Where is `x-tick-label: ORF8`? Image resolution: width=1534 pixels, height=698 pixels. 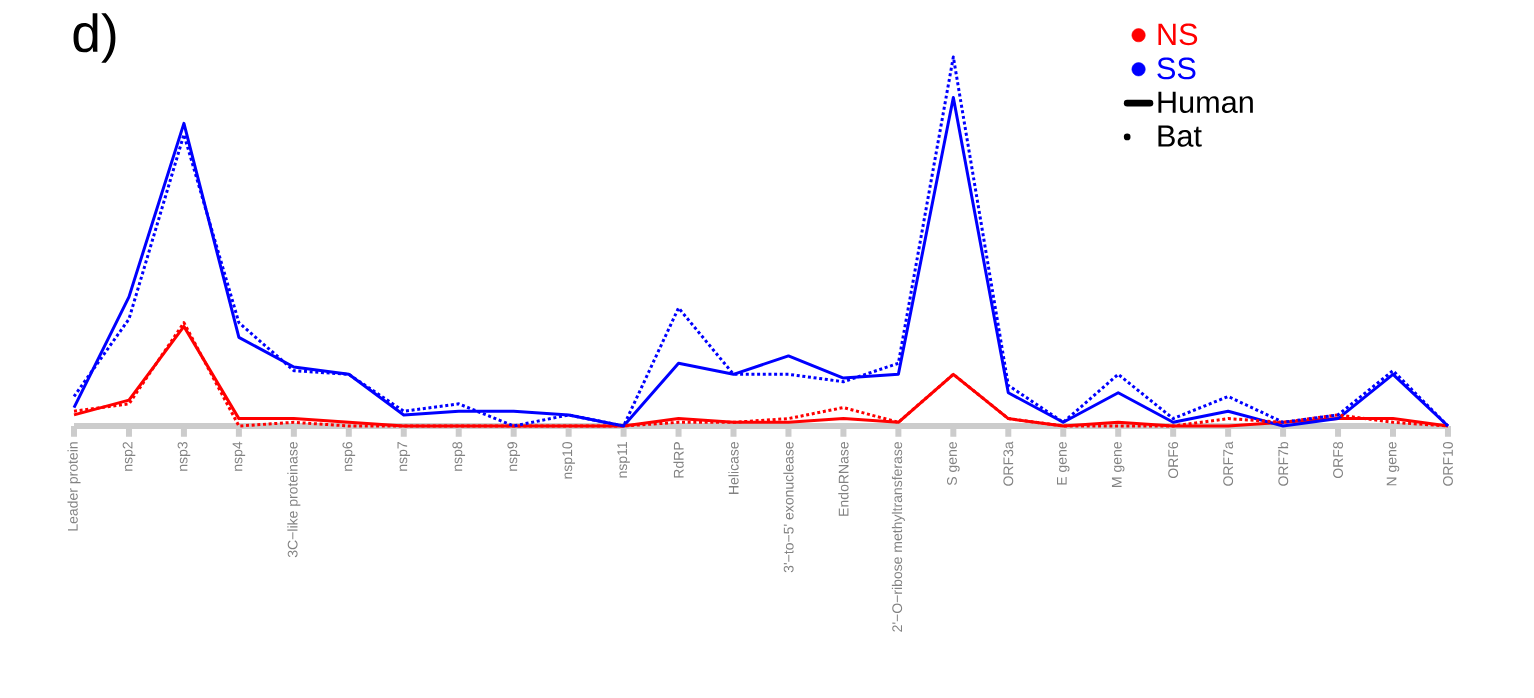 x-tick-label: ORF8 is located at coordinates (1338, 460).